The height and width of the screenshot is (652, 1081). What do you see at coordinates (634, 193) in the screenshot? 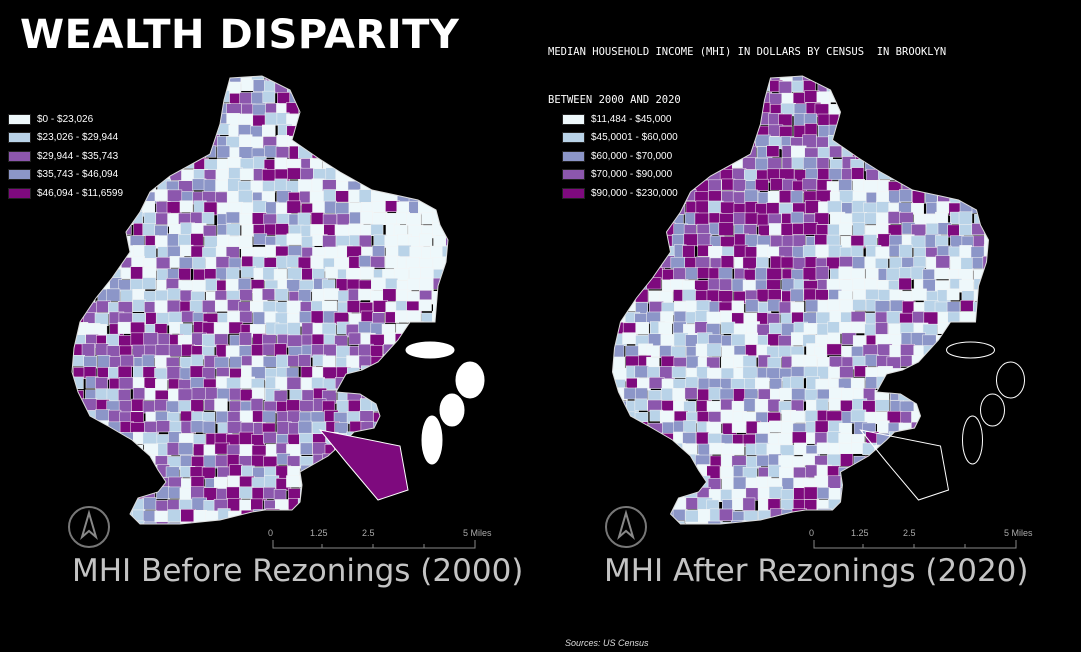
I see `legend-label: $90,000 - $230,000` at bounding box center [634, 193].